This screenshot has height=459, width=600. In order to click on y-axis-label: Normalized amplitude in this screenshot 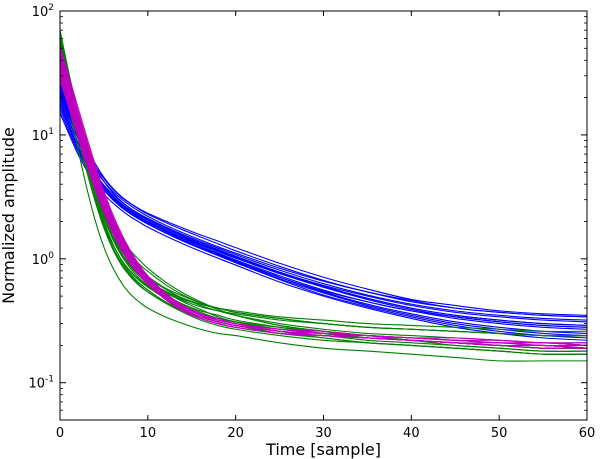, I will do `click(9, 215)`.